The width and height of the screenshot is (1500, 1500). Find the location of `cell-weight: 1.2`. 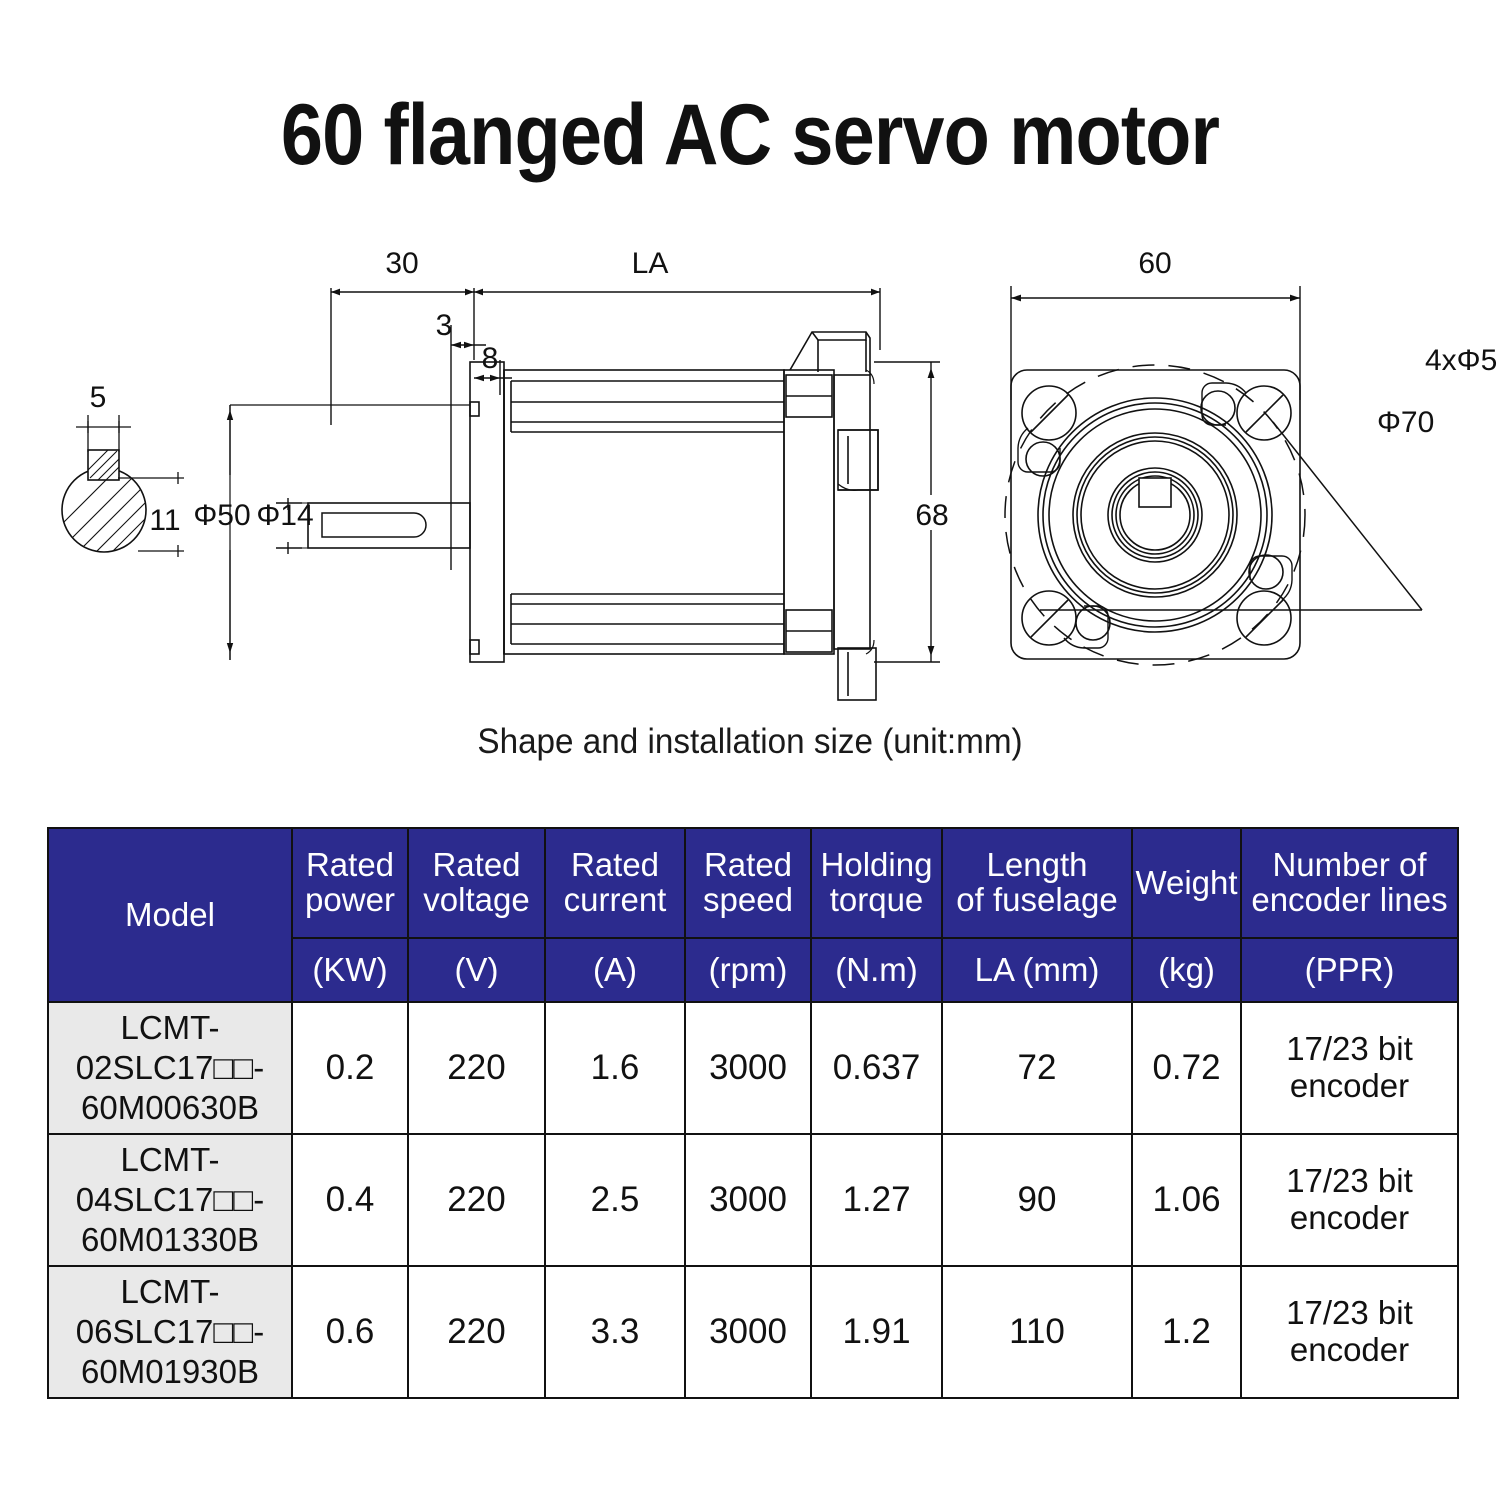

cell-weight: 1.2 is located at coordinates (1186, 1332).